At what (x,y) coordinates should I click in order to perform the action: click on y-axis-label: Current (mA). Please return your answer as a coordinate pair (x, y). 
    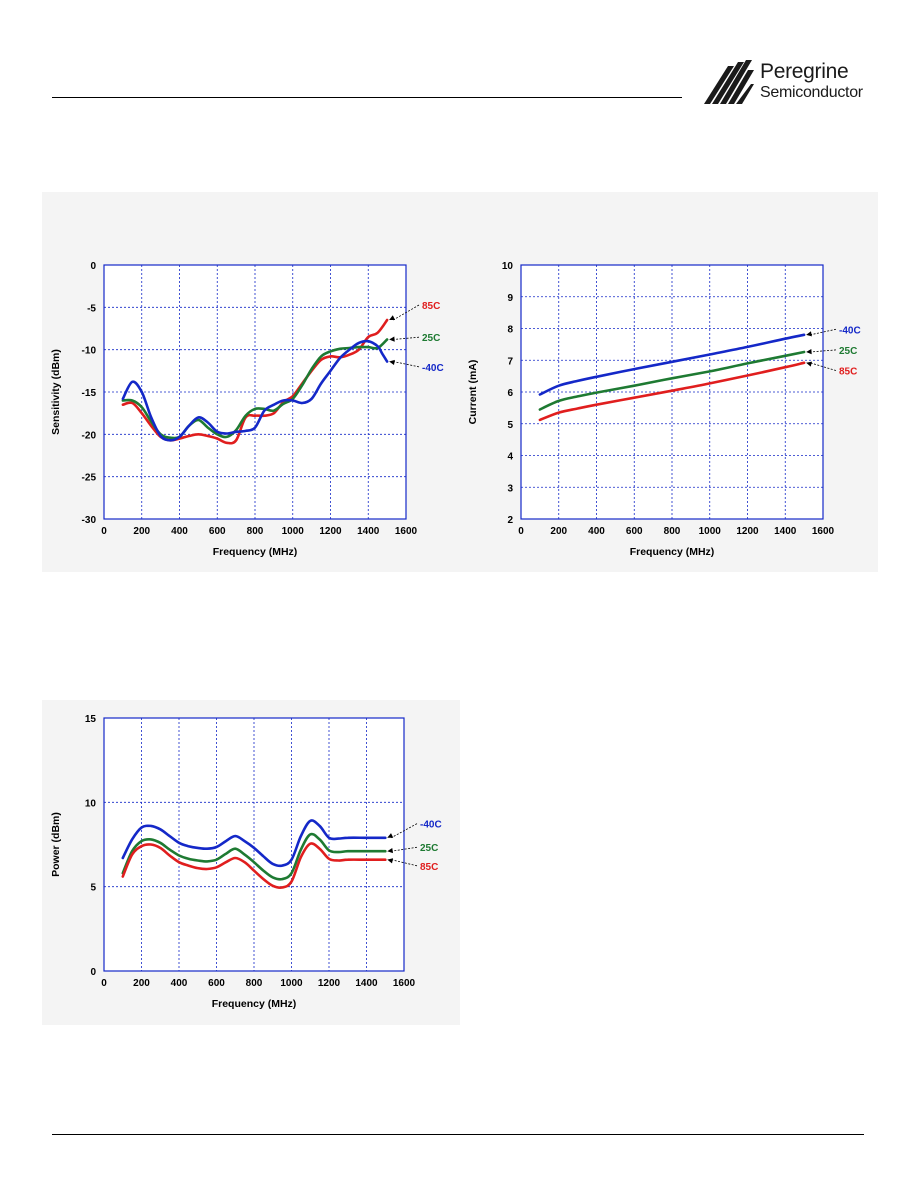
    Looking at the image, I should click on (473, 392).